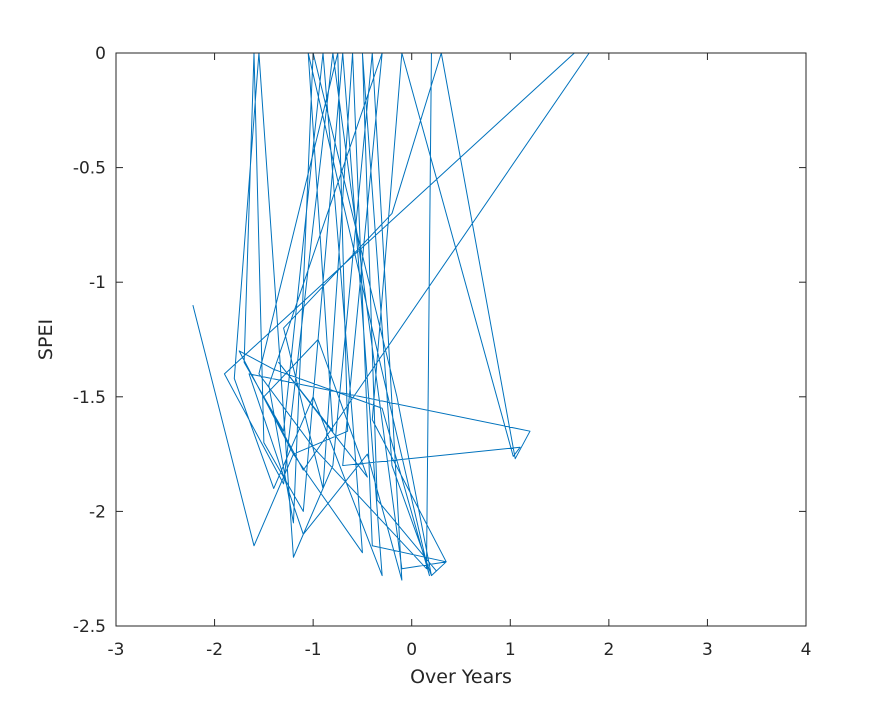 The height and width of the screenshot is (703, 891). I want to click on x-tick-label: 4, so click(806, 650).